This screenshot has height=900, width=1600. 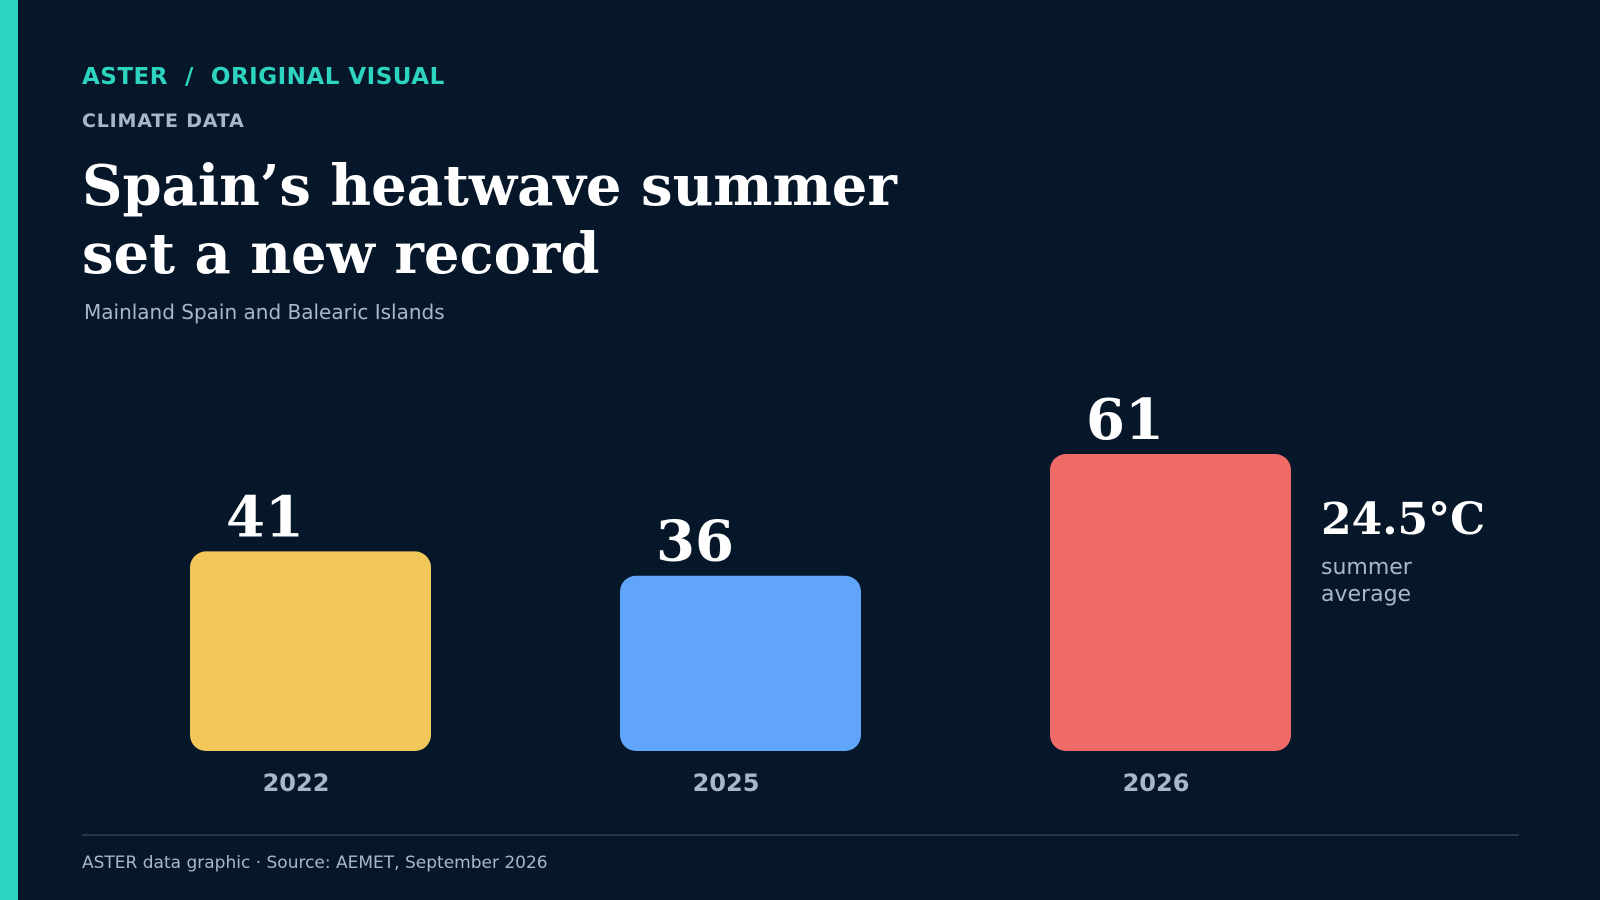 I want to click on category-label: CLIMATE DATA, so click(x=163, y=121).